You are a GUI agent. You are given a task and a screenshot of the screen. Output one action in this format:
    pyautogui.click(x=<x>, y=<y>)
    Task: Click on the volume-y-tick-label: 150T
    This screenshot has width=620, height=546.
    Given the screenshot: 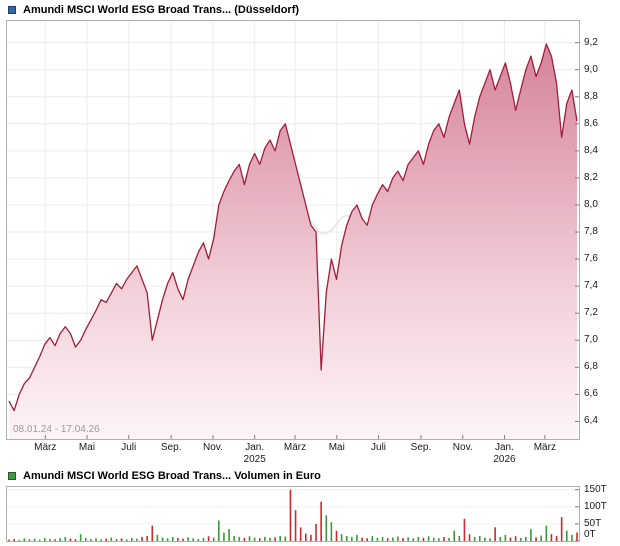 What is the action you would take?
    pyautogui.click(x=595, y=489)
    